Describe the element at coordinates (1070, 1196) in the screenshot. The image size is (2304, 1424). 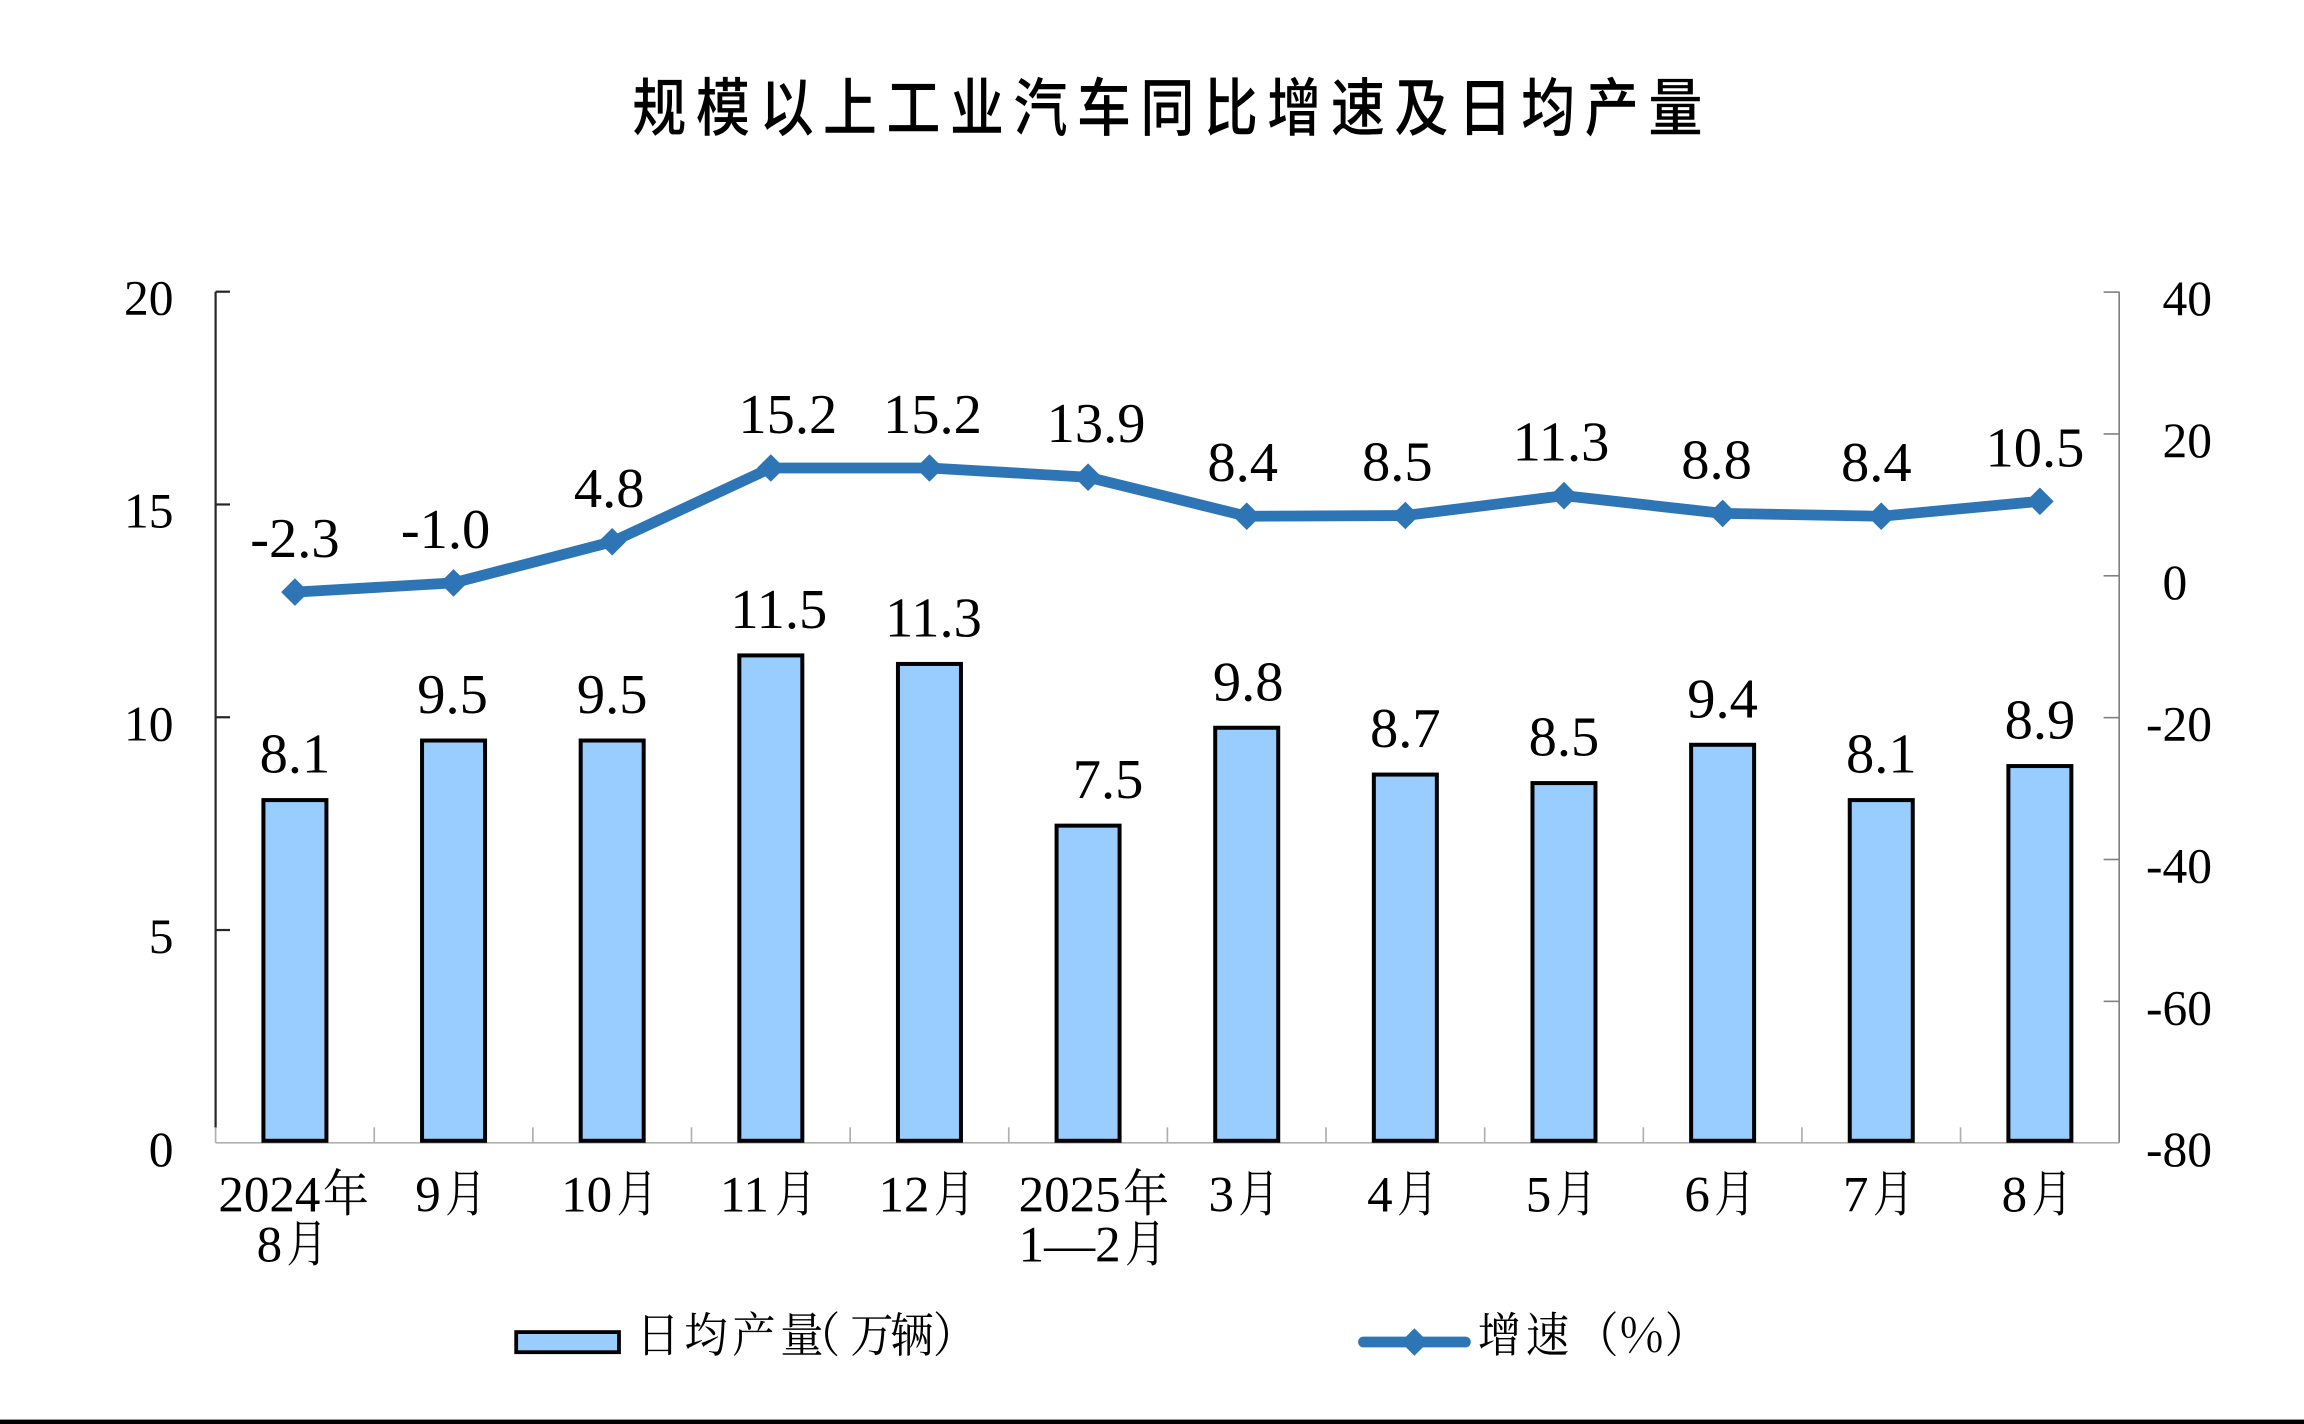
I see `svg-text: 2025` at that location.